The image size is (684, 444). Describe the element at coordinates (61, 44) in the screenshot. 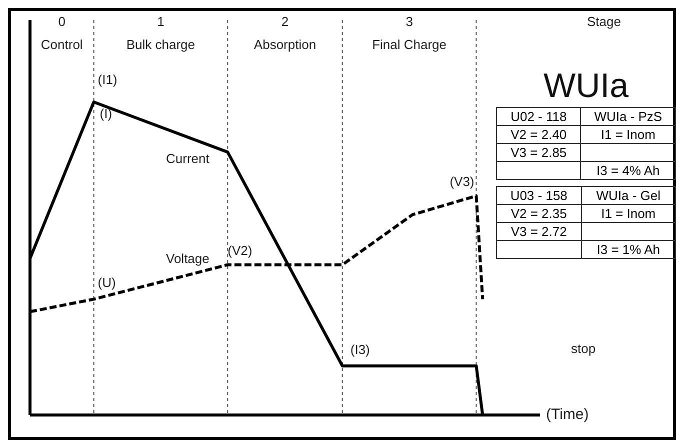

I see `text: Control` at that location.